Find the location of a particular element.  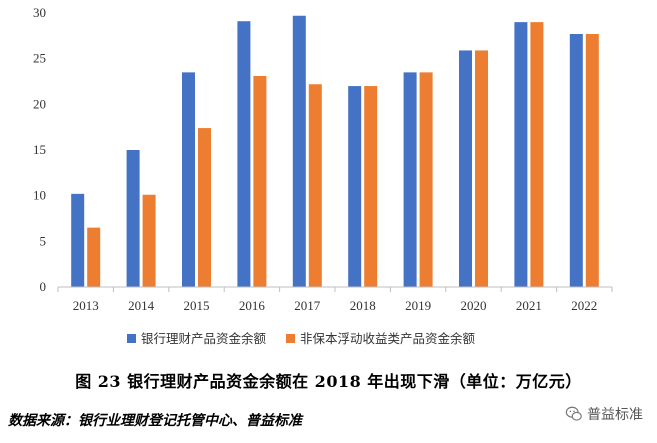

y-tick-label: 5 is located at coordinates (43, 240).